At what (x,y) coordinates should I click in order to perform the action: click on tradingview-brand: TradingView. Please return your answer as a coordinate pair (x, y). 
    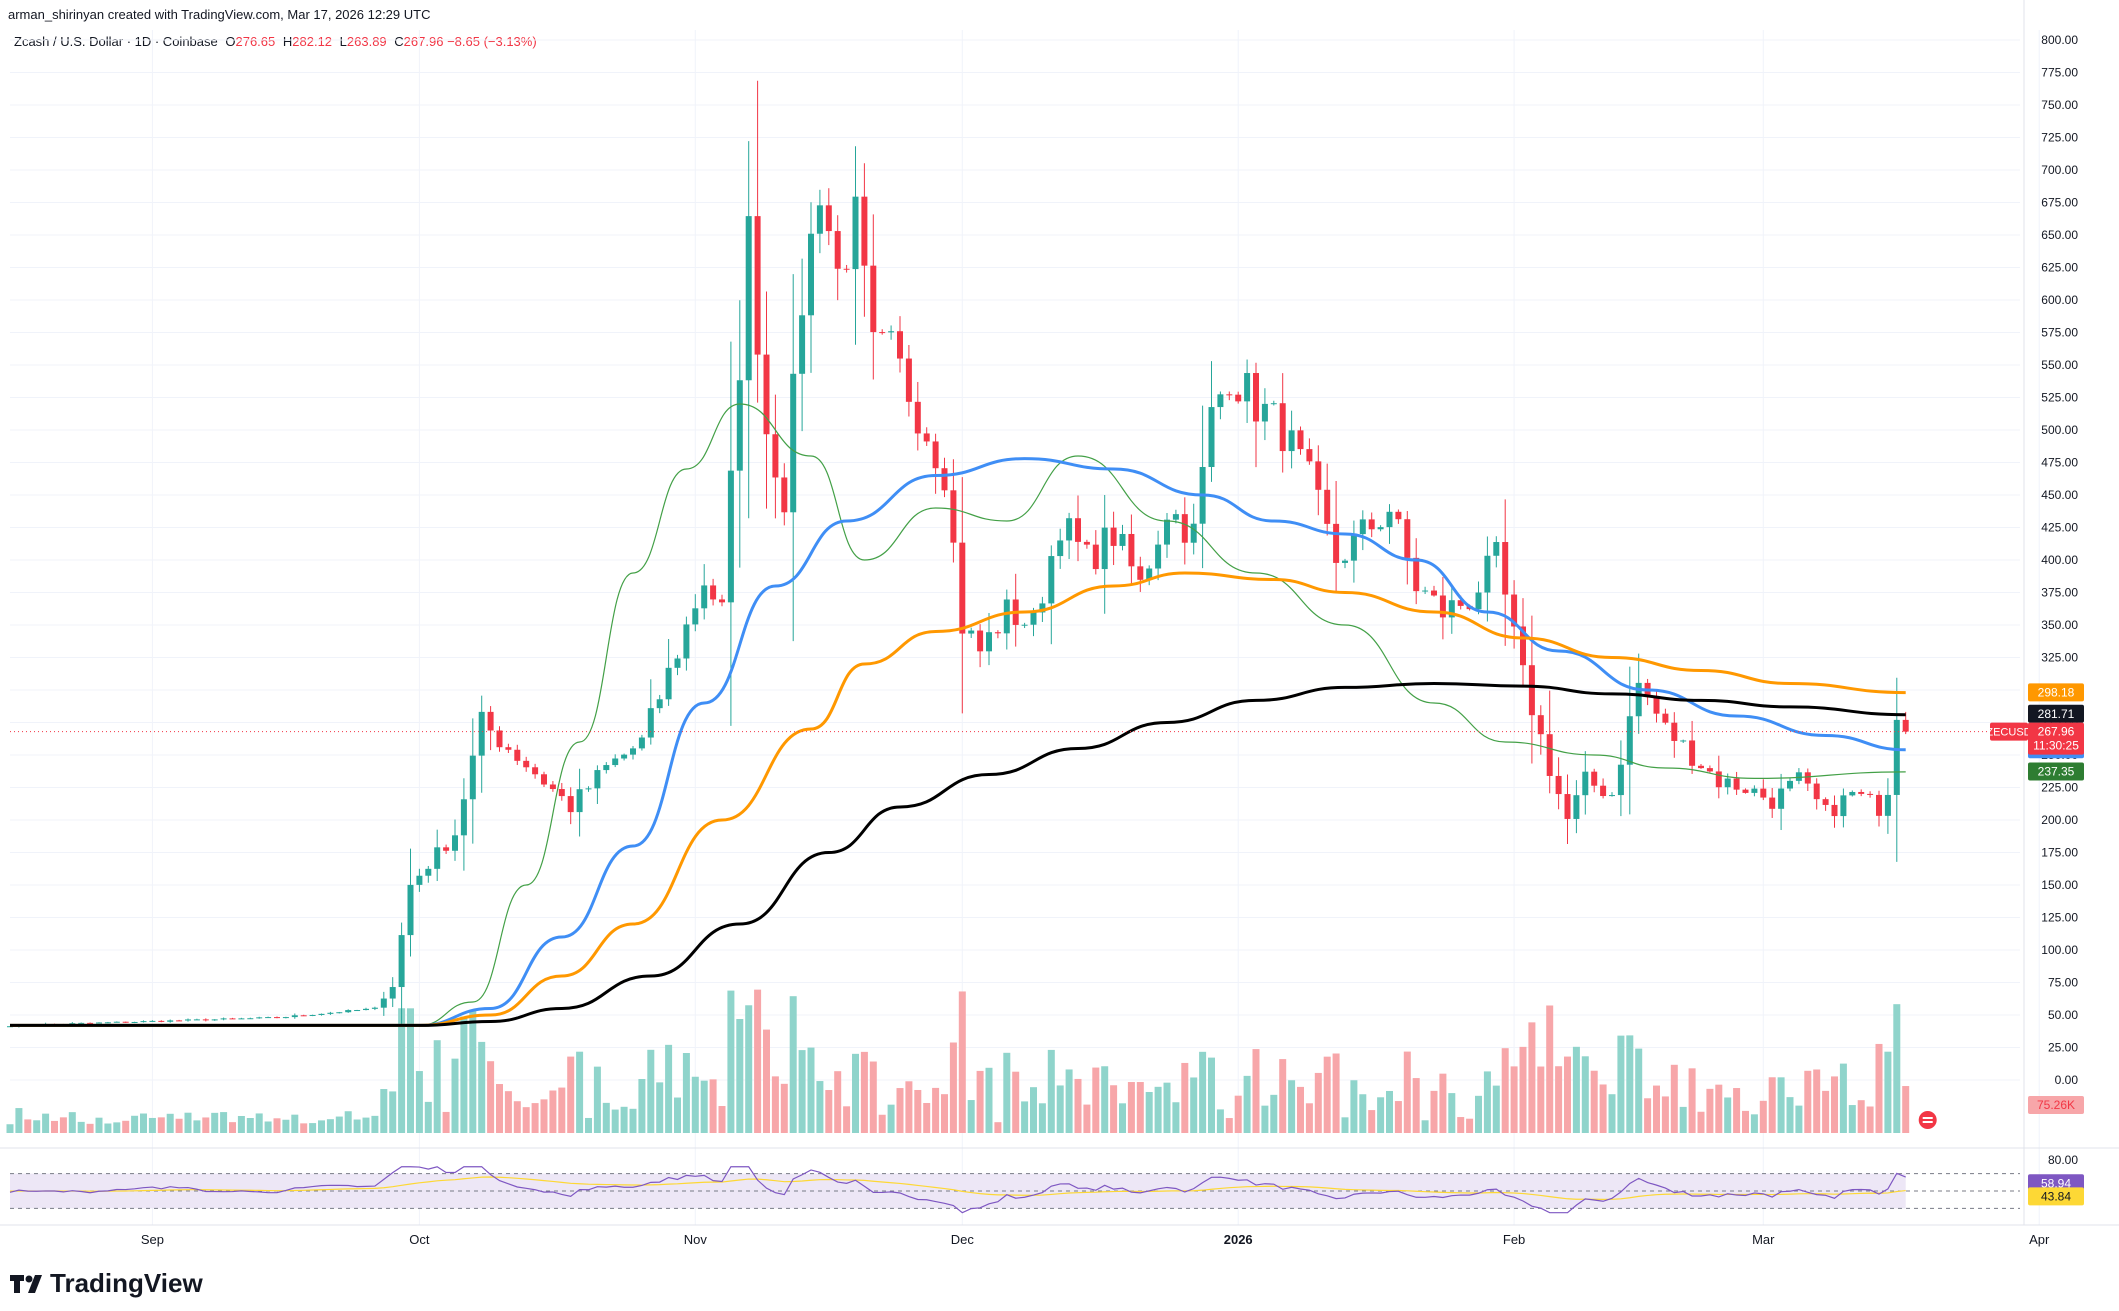
    Looking at the image, I should click on (106, 1283).